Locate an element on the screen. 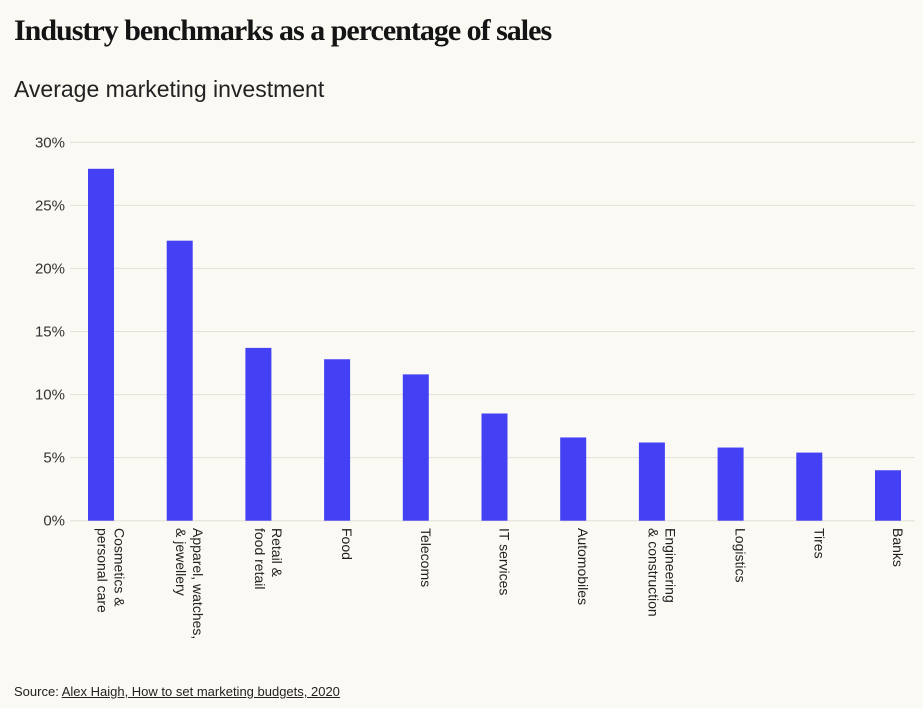  chart-subtitle: Average marketing investment is located at coordinates (169, 89).